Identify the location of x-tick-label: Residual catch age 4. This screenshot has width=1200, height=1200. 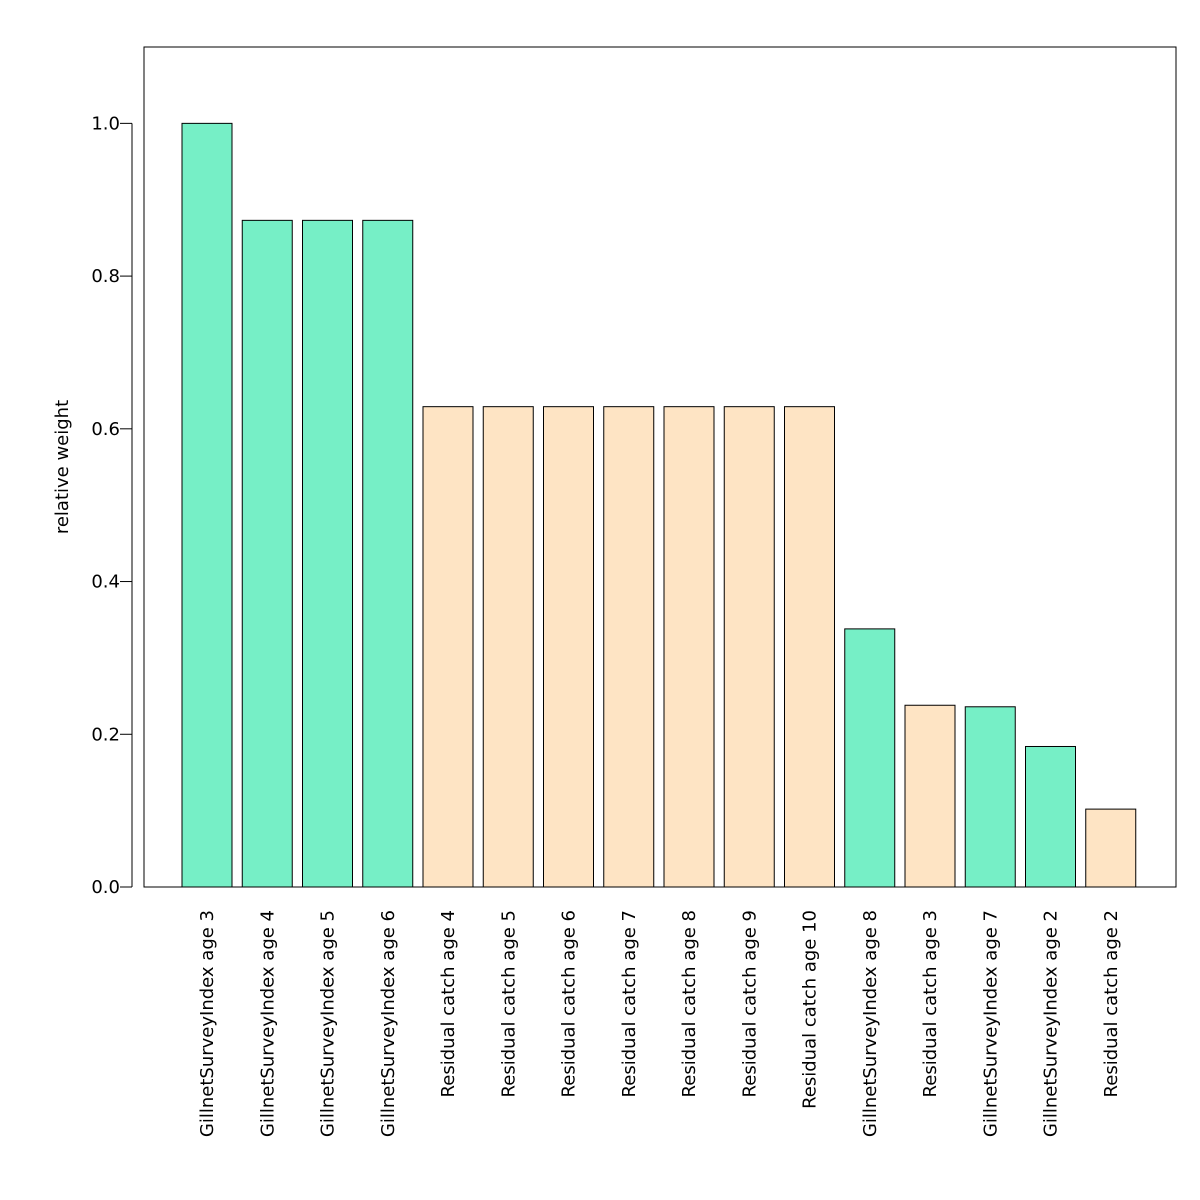
(448, 1003).